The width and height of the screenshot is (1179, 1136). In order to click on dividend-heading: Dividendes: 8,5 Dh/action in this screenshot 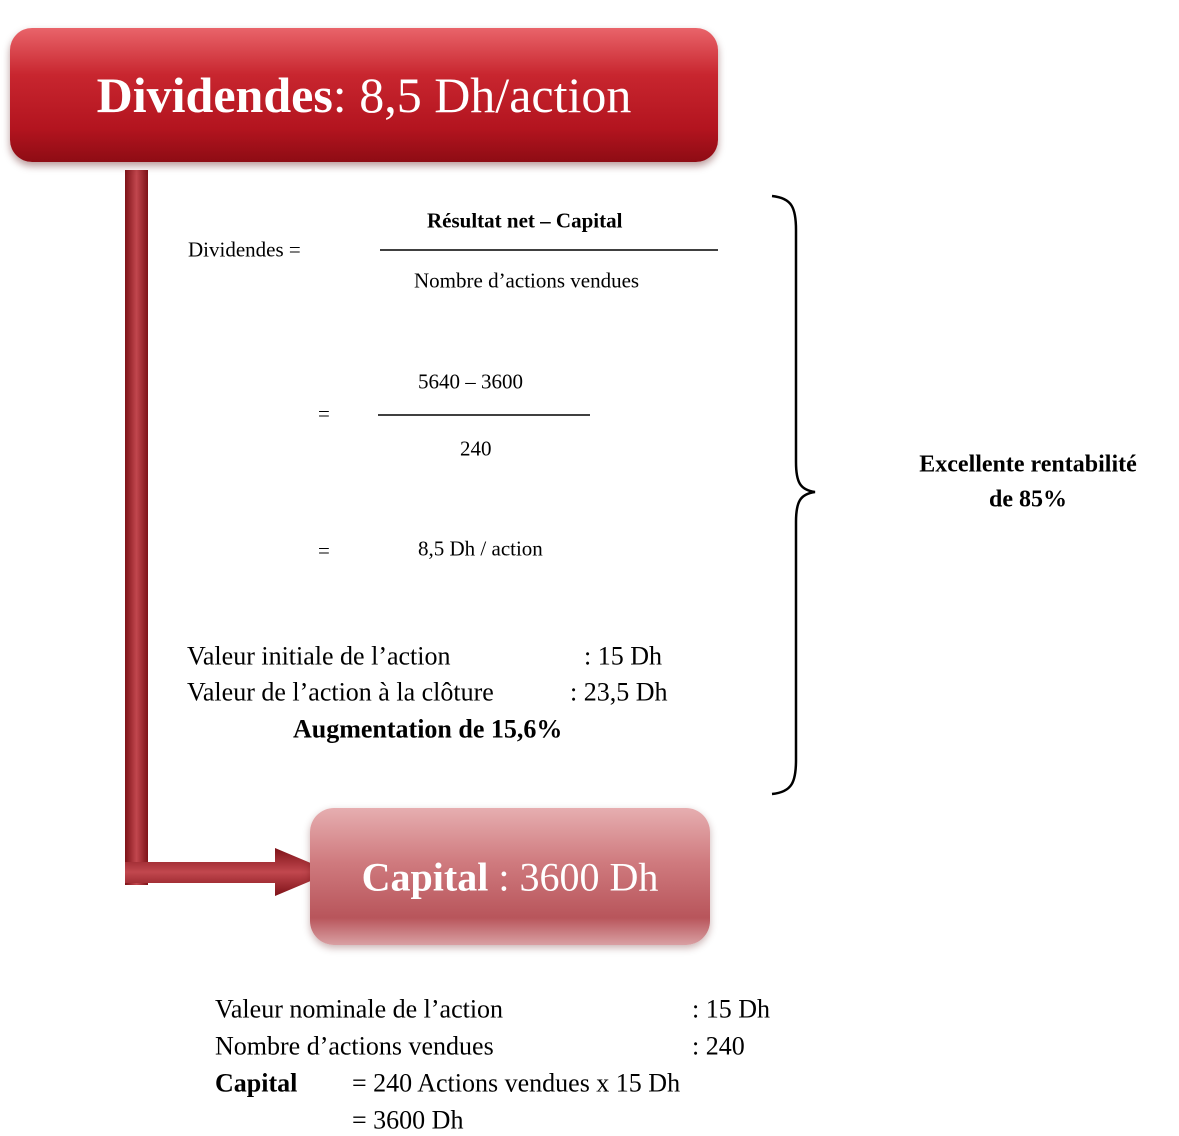, I will do `click(364, 95)`.